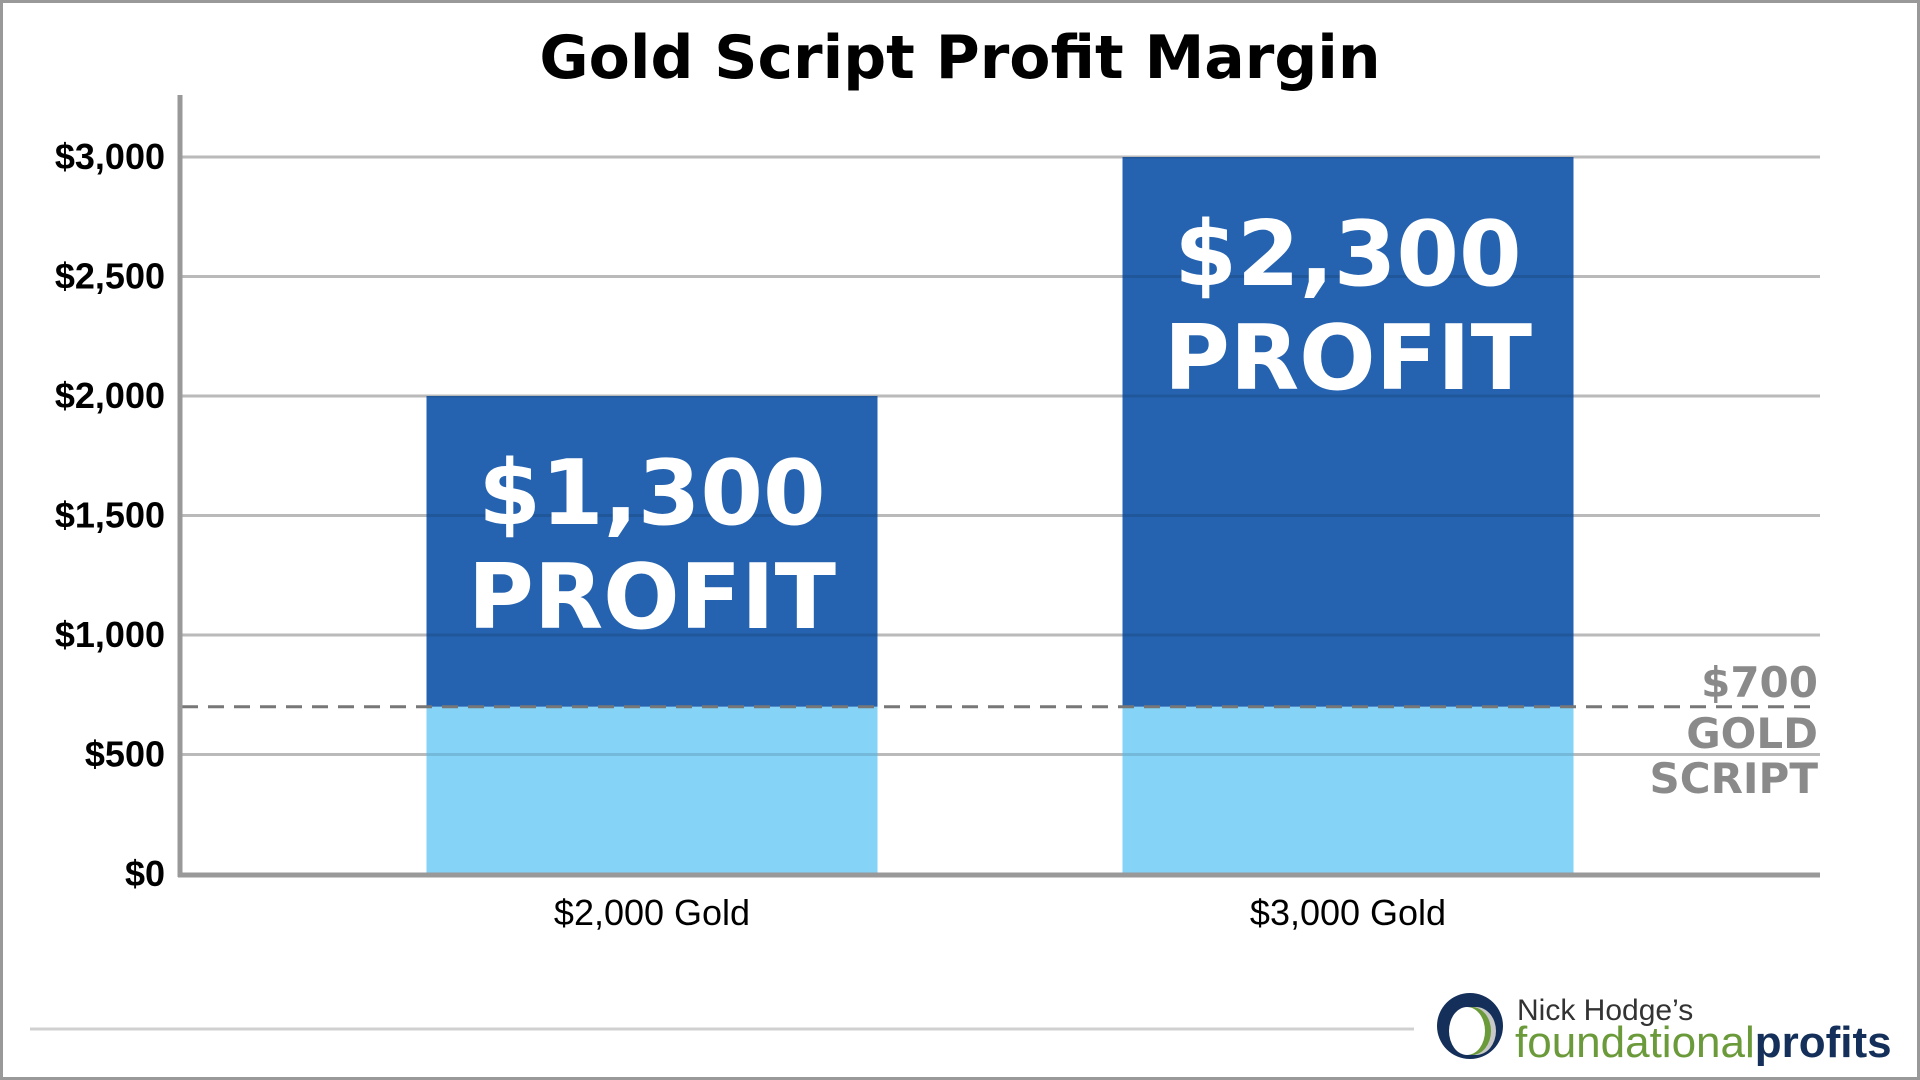 The image size is (1920, 1080). I want to click on reference-label-line: SCRIPT, so click(1734, 778).